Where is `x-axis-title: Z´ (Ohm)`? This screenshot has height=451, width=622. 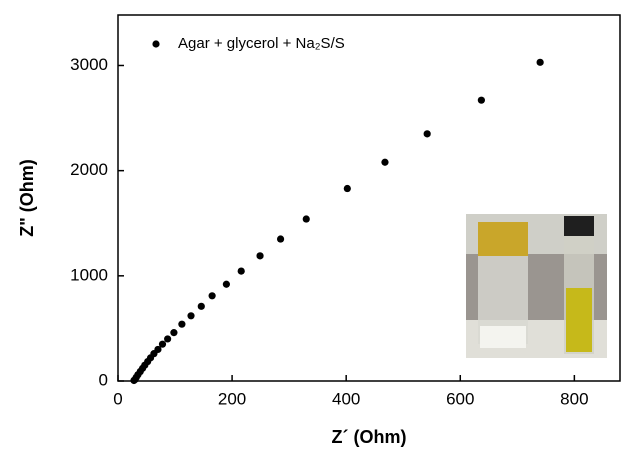
x-axis-title: Z´ (Ohm) is located at coordinates (369, 437).